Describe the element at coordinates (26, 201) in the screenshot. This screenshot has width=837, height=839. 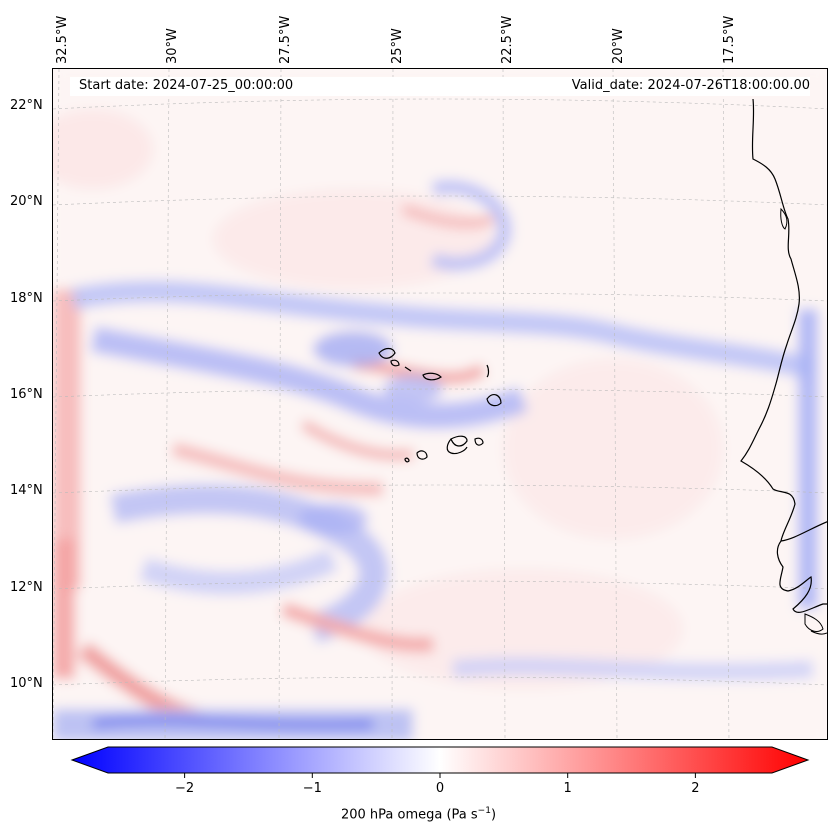
I see `lat-label-20n: 20°N` at that location.